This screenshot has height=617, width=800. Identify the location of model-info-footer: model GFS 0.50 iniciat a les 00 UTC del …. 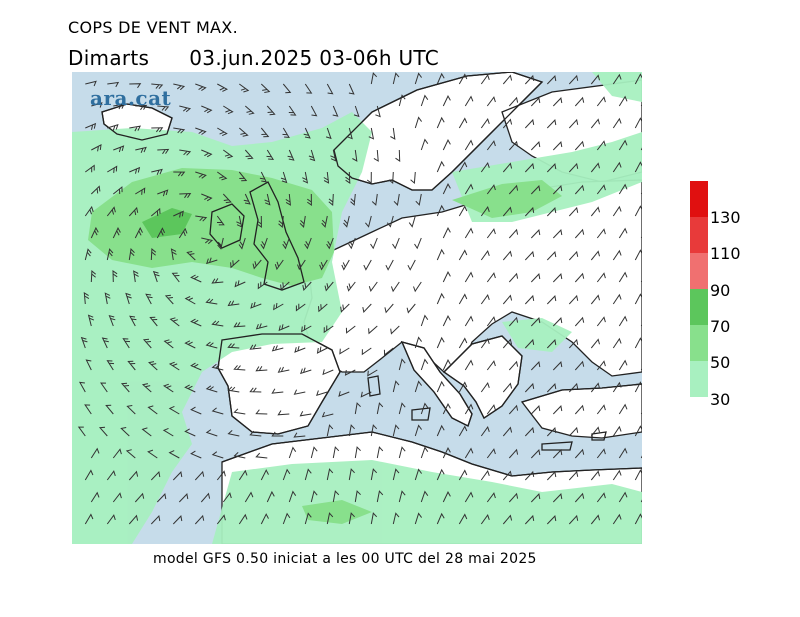
(345, 559).